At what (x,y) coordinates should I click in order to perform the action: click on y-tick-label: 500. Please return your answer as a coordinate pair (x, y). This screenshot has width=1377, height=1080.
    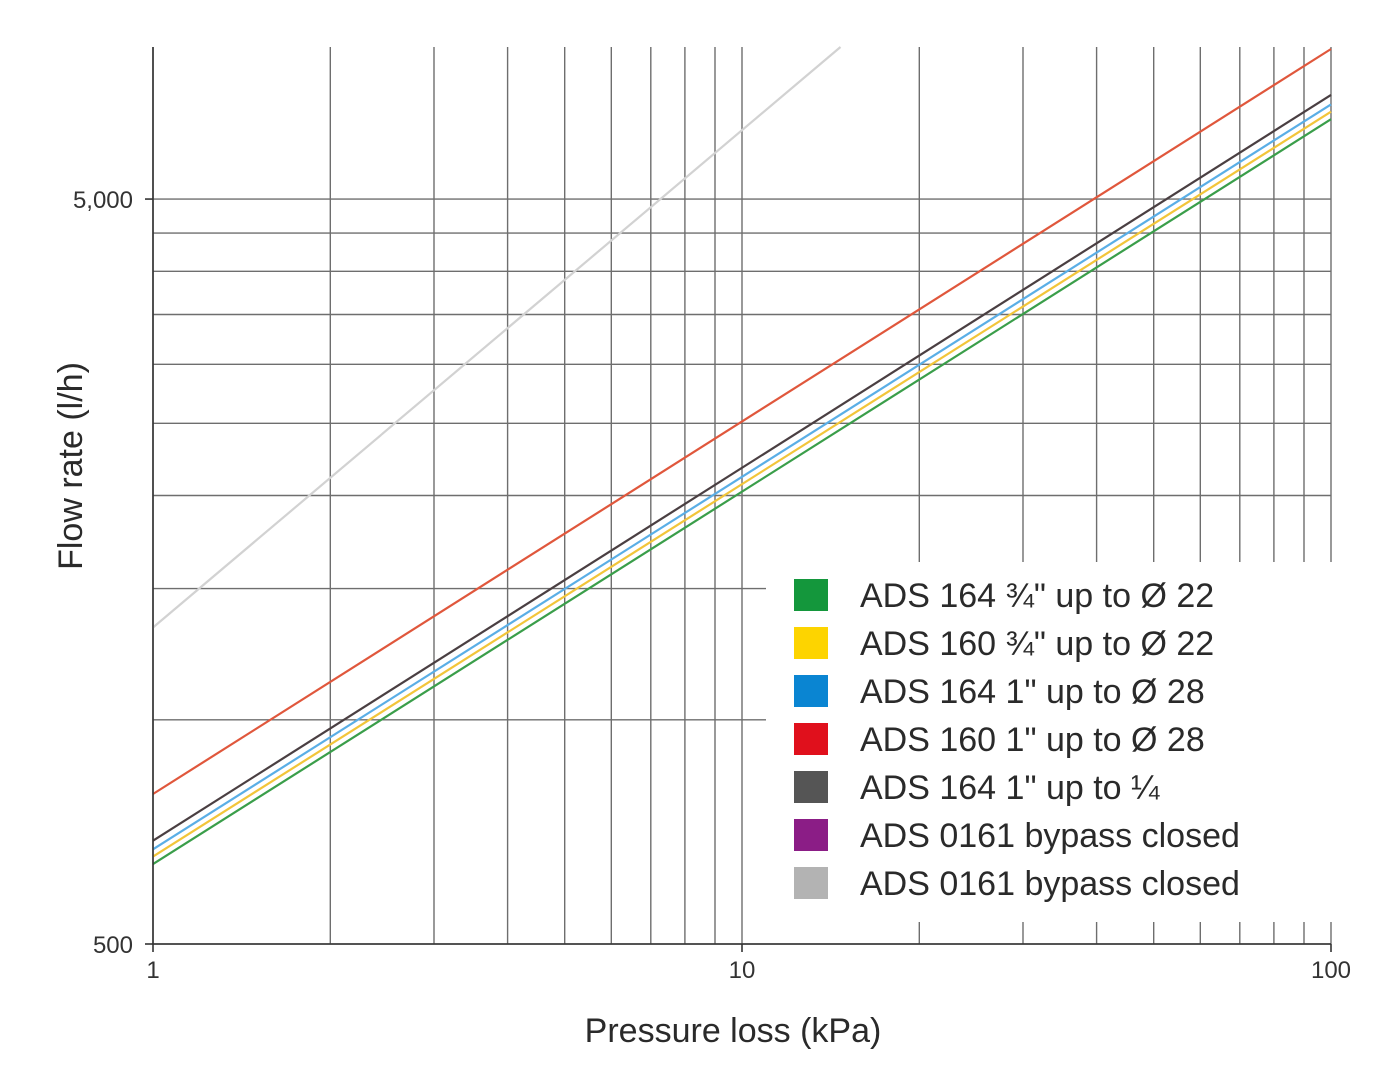
    Looking at the image, I should click on (113, 945).